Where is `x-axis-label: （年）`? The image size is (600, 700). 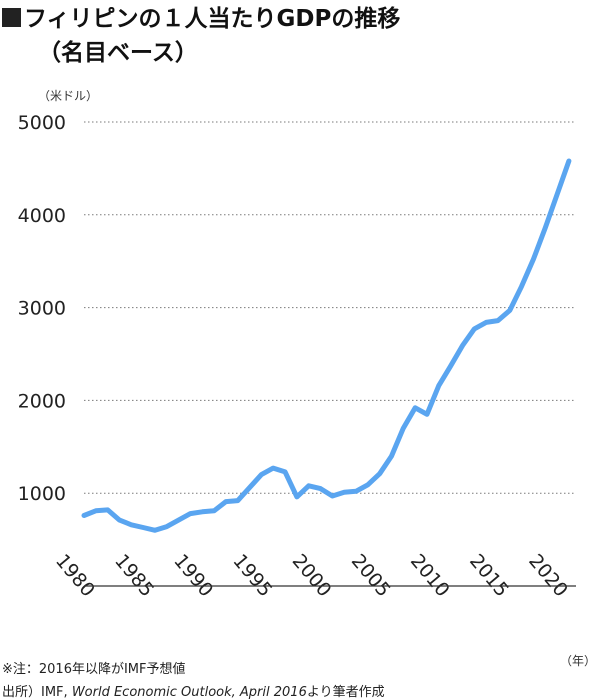
x-axis-label: （年） is located at coordinates (578, 661).